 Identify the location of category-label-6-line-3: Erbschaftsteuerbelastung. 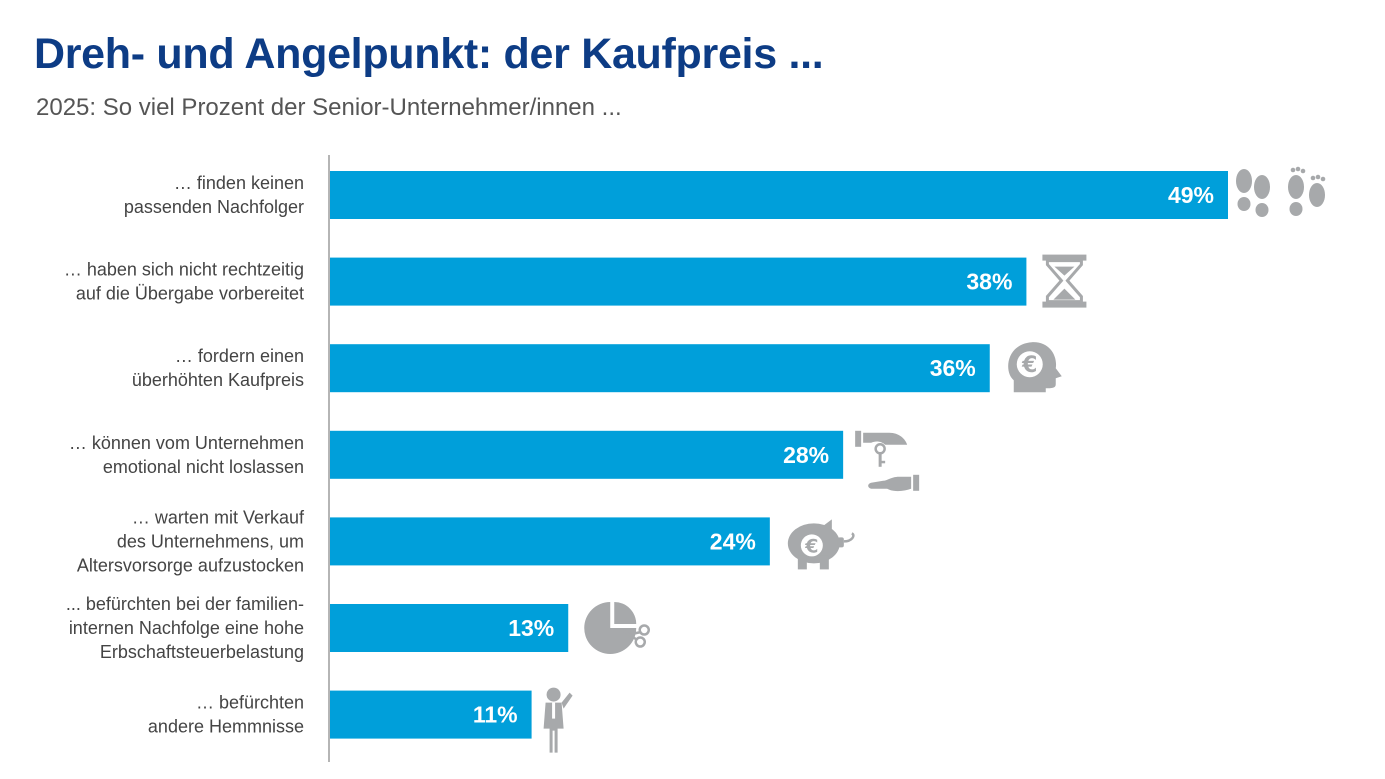
(202, 652).